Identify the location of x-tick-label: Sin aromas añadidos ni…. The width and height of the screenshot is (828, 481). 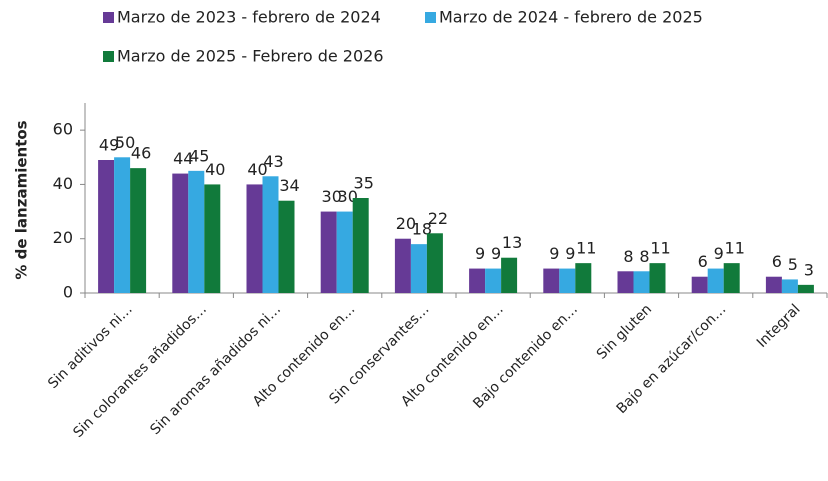
(215, 369).